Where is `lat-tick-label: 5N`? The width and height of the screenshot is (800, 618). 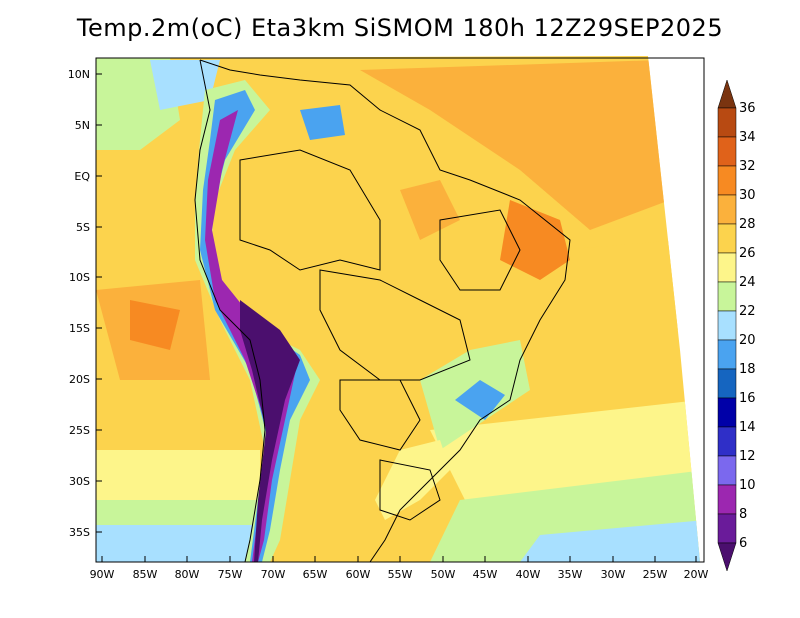 lat-tick-label: 5N is located at coordinates (82, 125).